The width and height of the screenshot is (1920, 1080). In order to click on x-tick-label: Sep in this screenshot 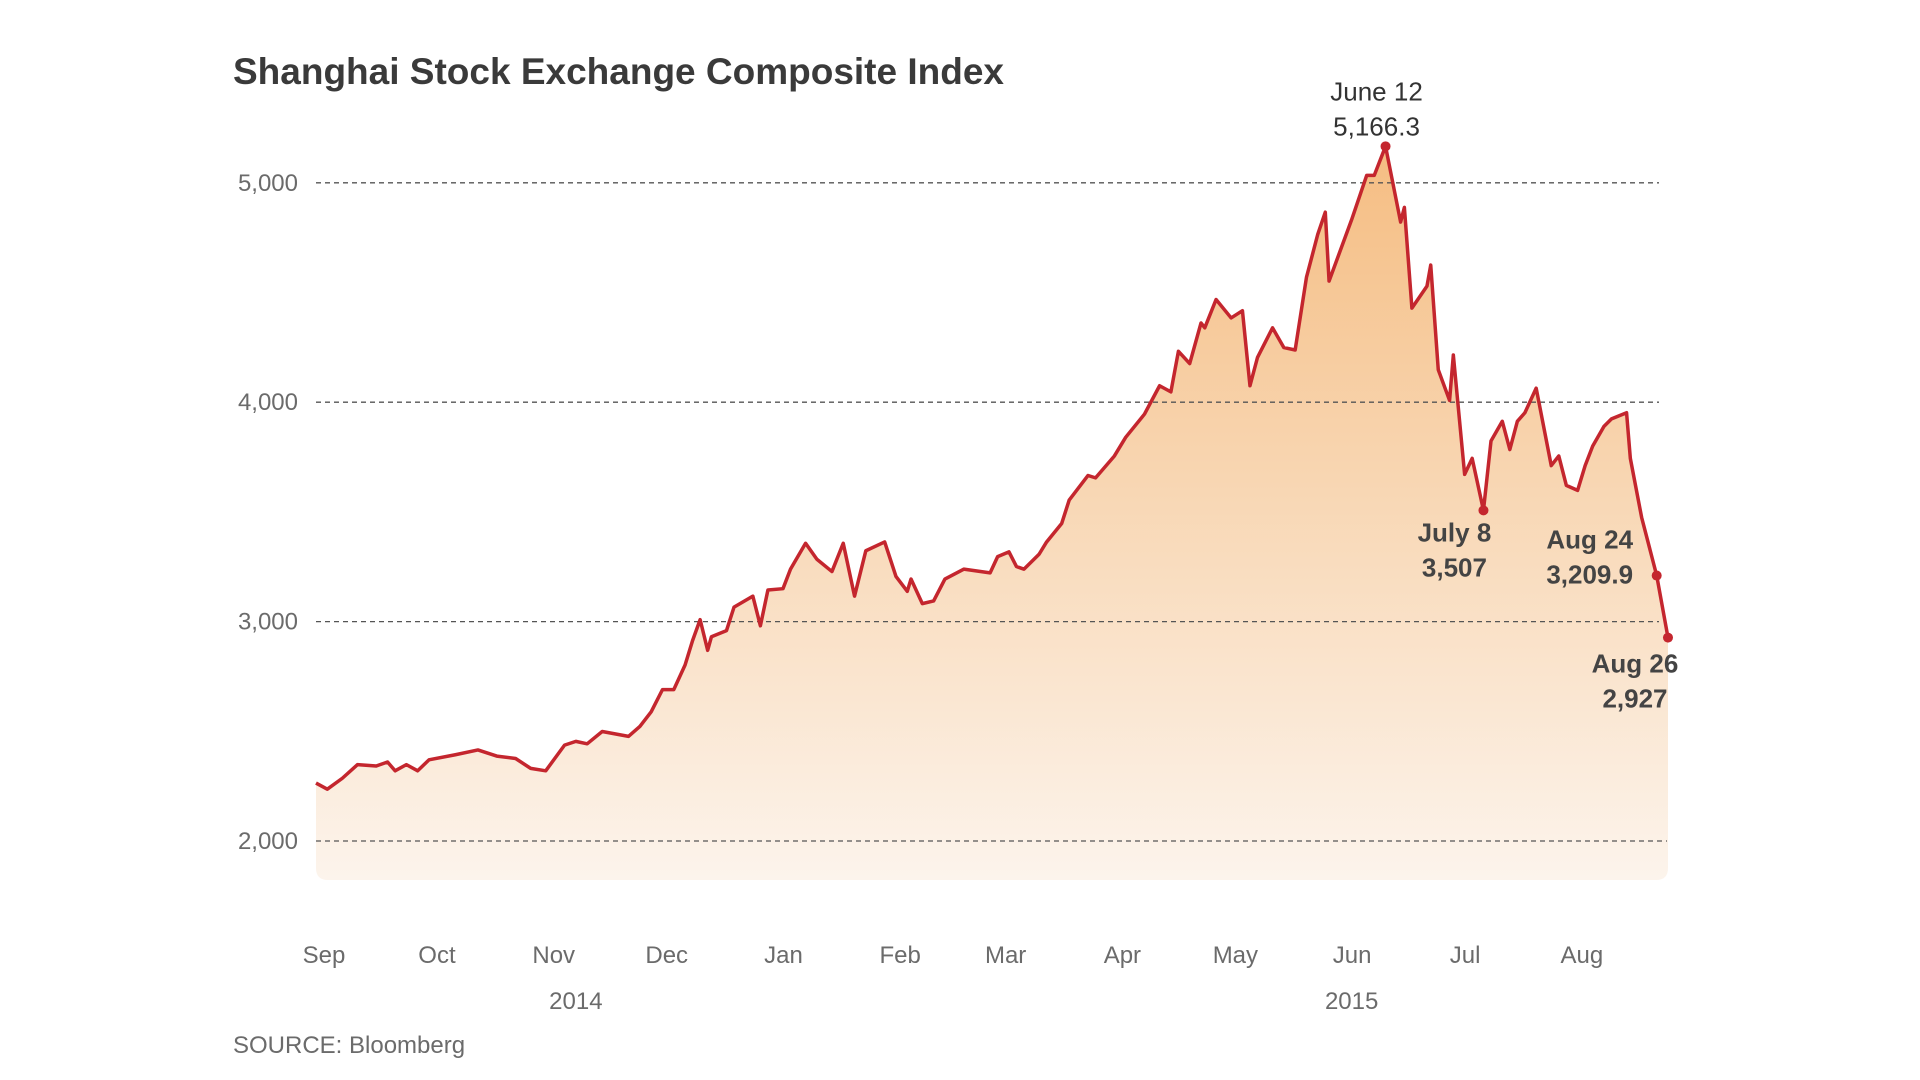, I will do `click(324, 955)`.